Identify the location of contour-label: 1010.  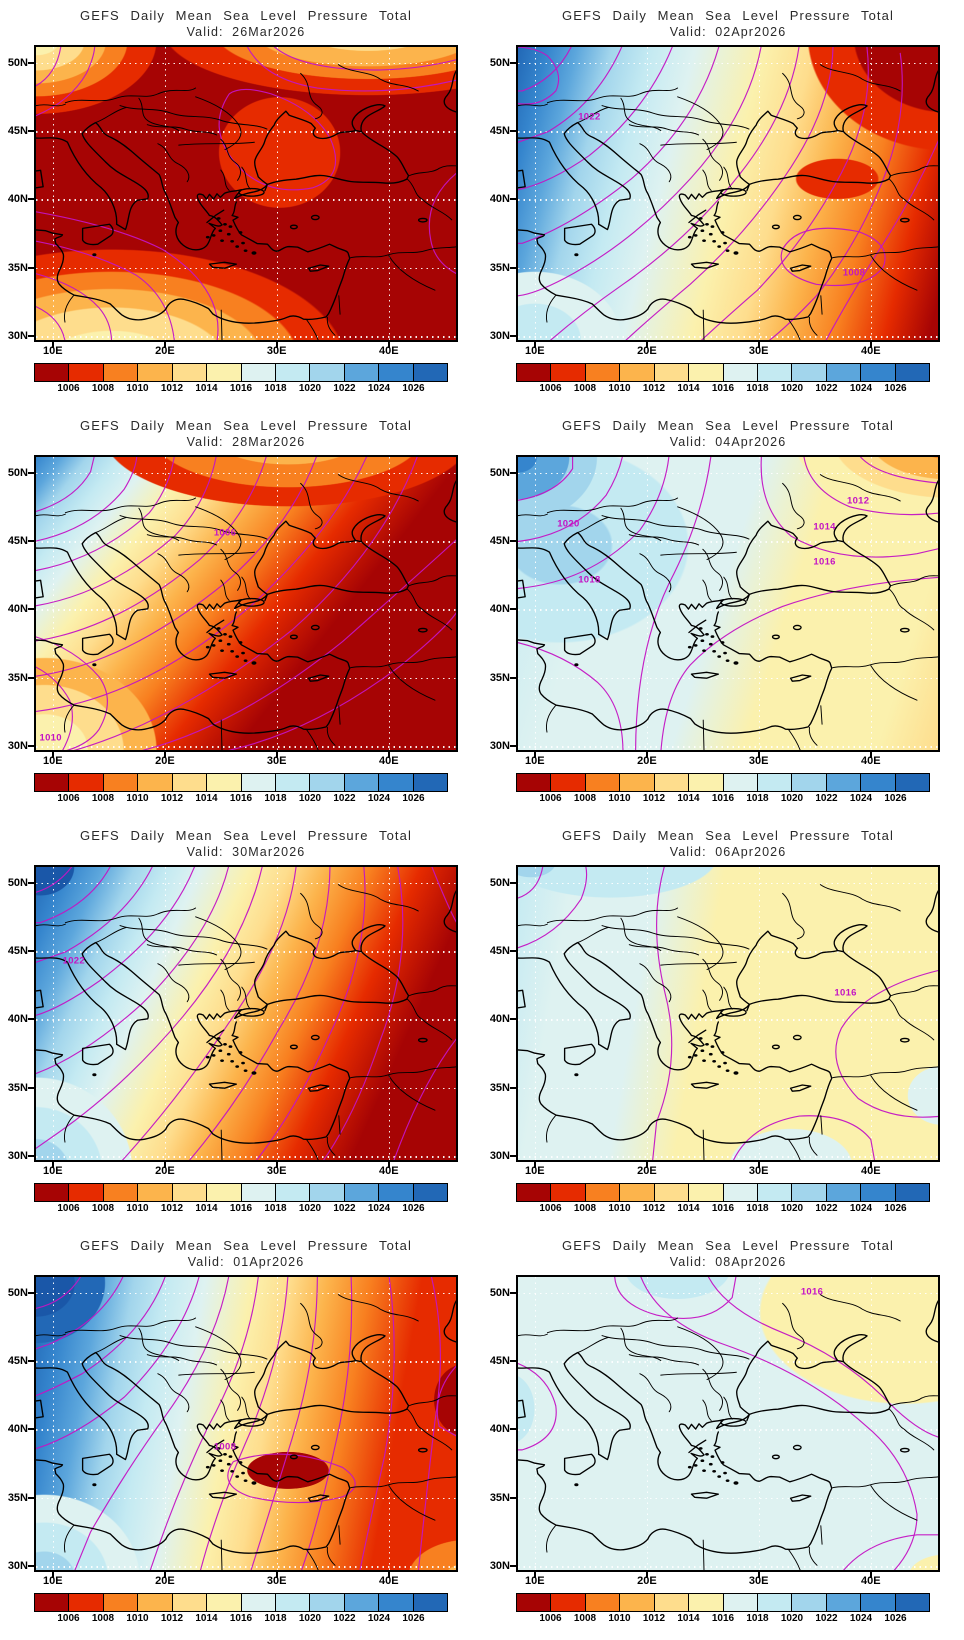
(50, 738).